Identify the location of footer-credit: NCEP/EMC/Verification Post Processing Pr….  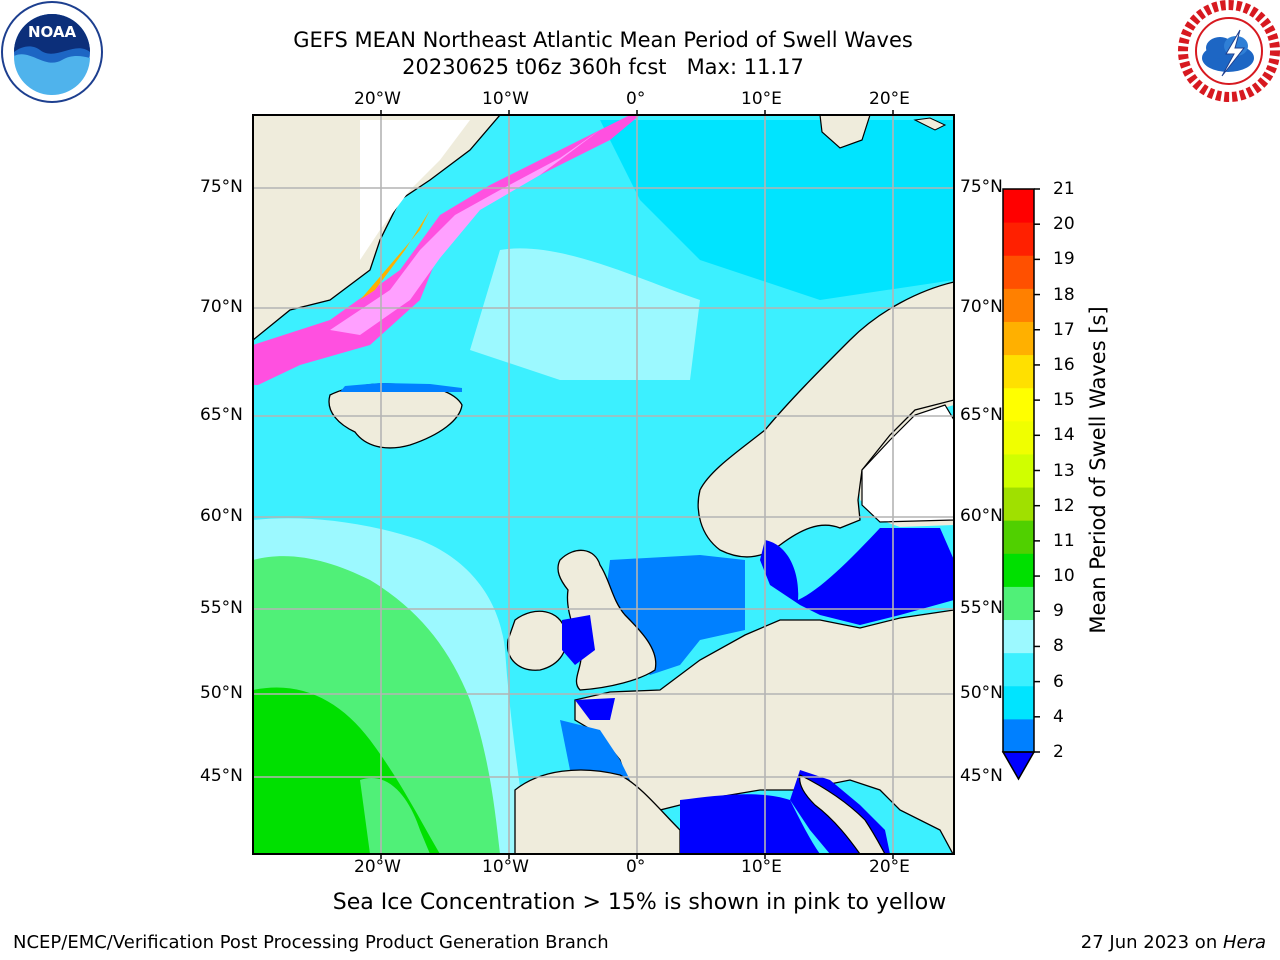
(311, 942).